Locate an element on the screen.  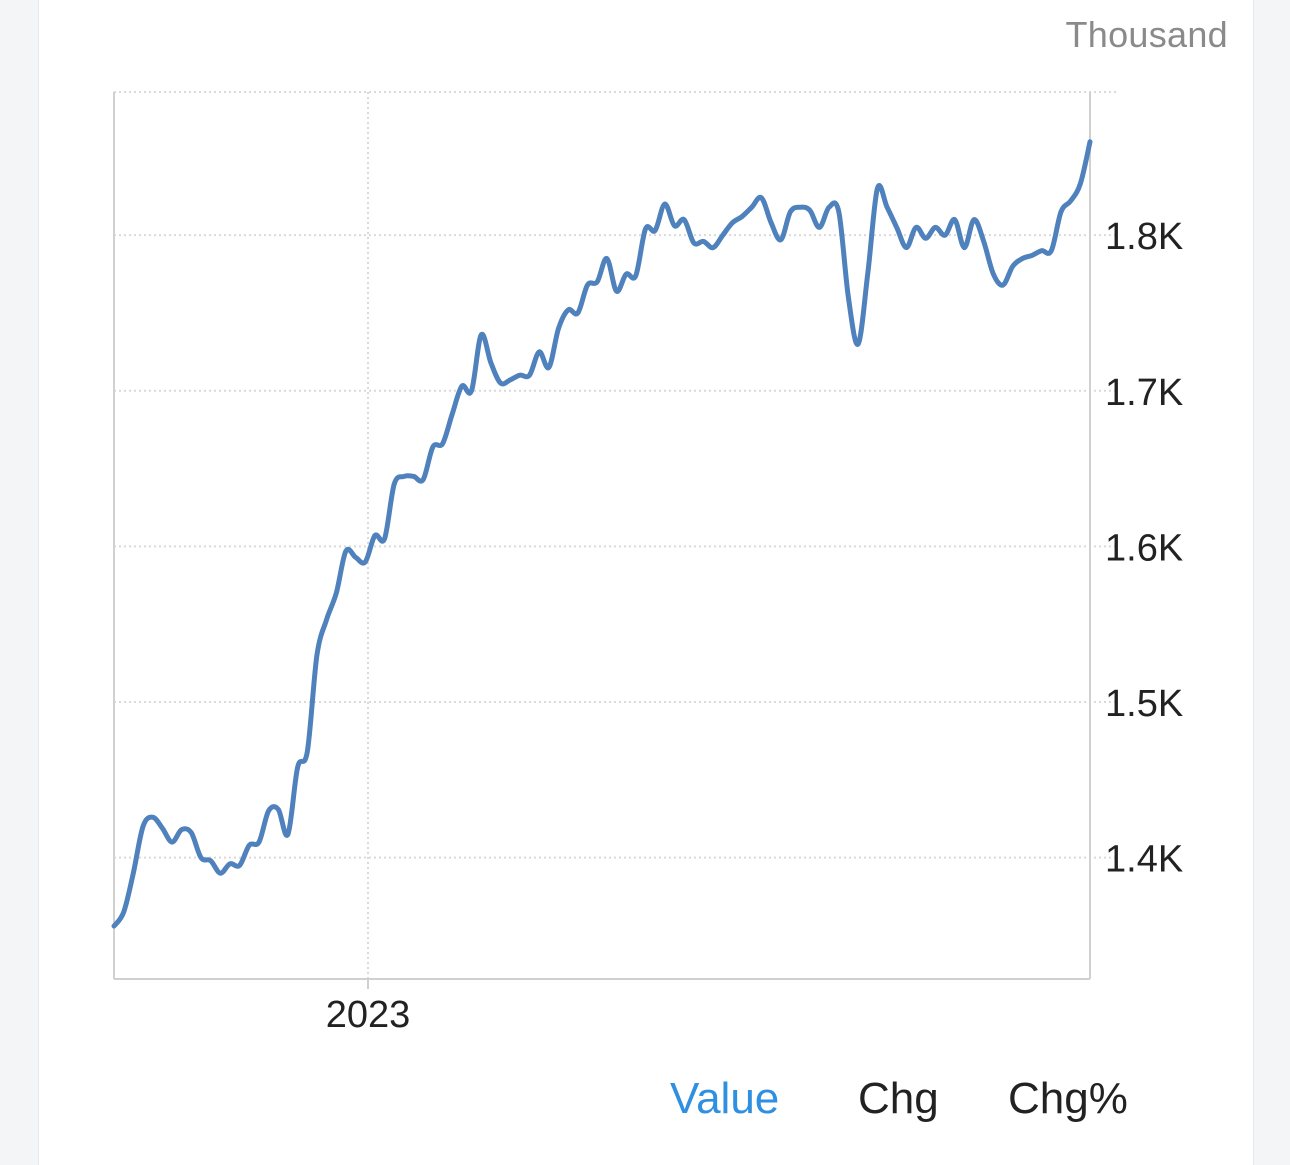
value-toggle: Value is located at coordinates (725, 1098).